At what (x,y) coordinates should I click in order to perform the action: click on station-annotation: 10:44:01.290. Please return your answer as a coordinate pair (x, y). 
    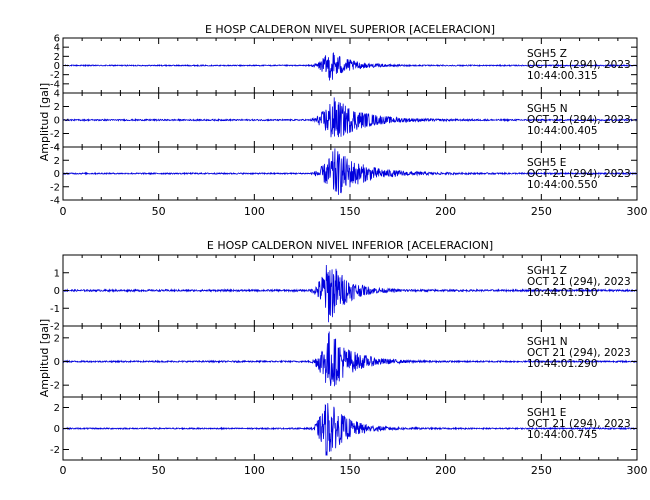
    Looking at the image, I should click on (562, 364).